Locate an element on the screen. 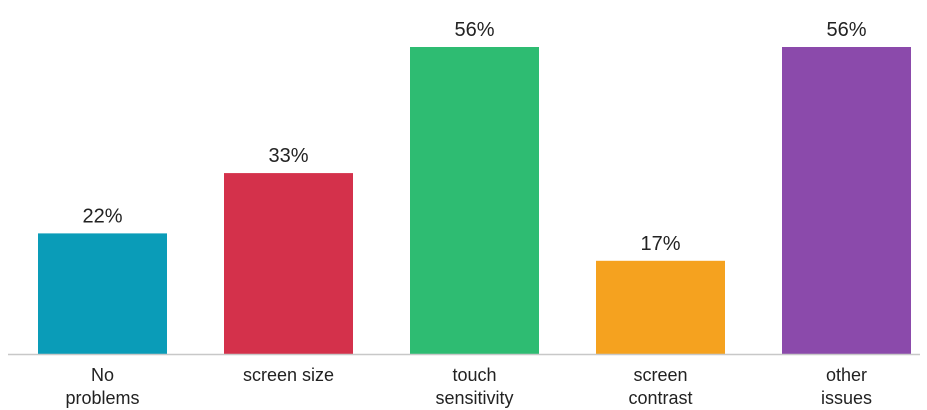  category-label-3-line-0: screen is located at coordinates (660, 375).